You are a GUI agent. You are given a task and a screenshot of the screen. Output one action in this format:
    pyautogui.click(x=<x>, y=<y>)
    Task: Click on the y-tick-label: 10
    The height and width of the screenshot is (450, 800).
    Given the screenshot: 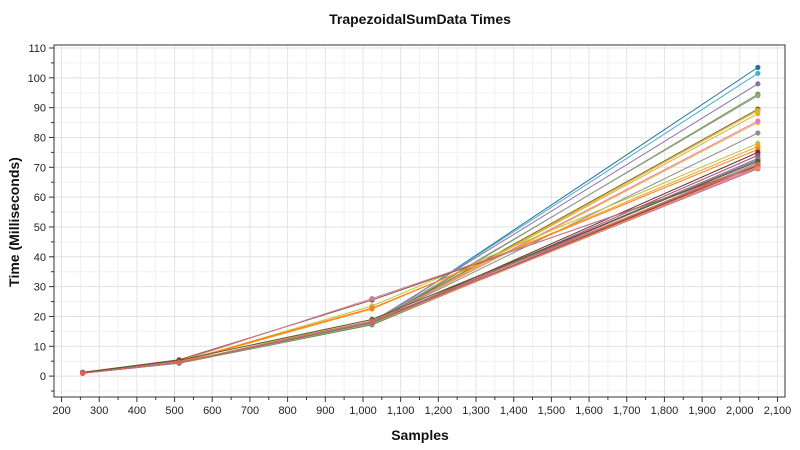 What is the action you would take?
    pyautogui.click(x=40, y=347)
    